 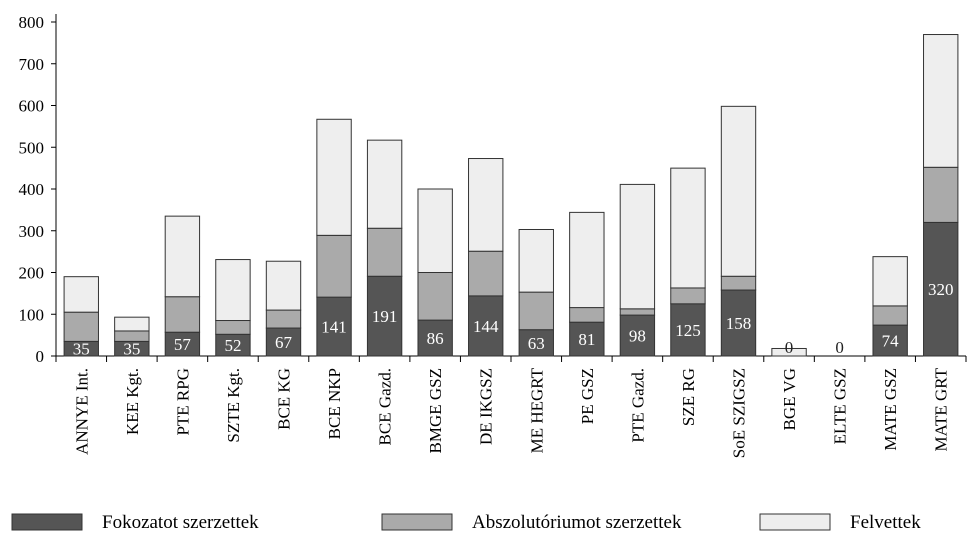 What do you see at coordinates (840, 406) in the screenshot?
I see `x-tick-label: ELTE GSZ` at bounding box center [840, 406].